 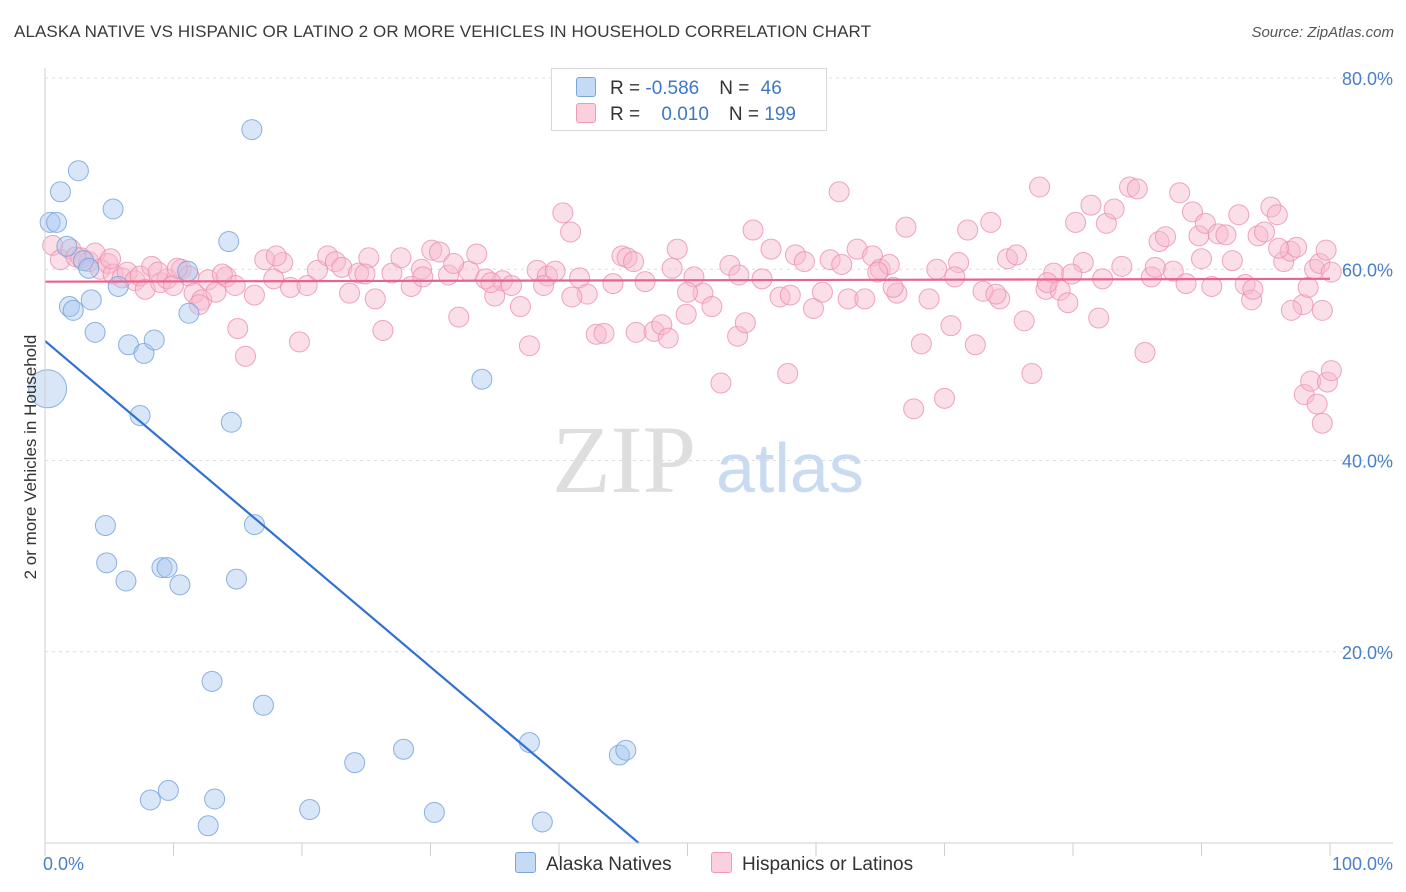 I want to click on legend-r-value: -0.586, so click(x=672, y=88).